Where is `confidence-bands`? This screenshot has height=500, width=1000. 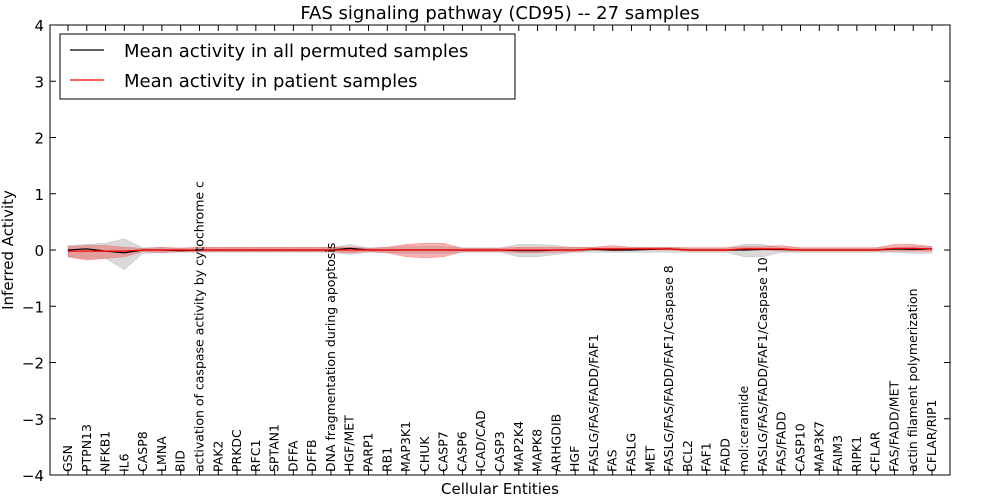 confidence-bands is located at coordinates (500, 254).